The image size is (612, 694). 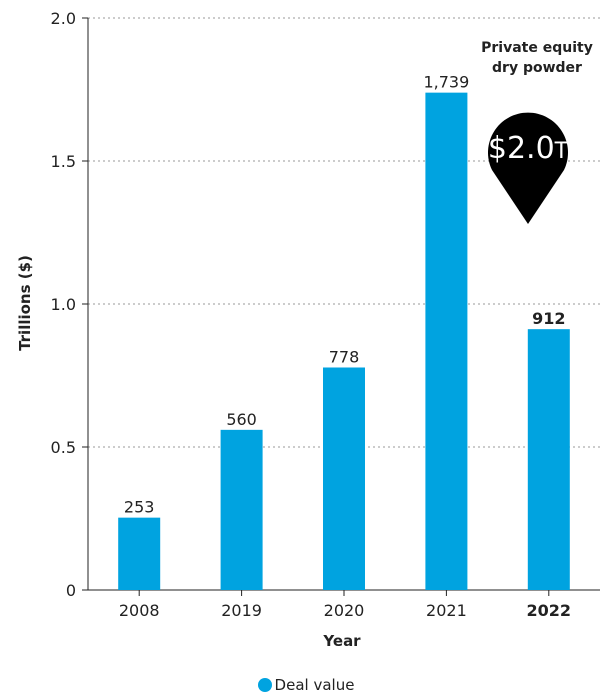 I want to click on y-axis-ticks: 0 0.5 1.0 1.5 2.0, so click(x=69, y=304).